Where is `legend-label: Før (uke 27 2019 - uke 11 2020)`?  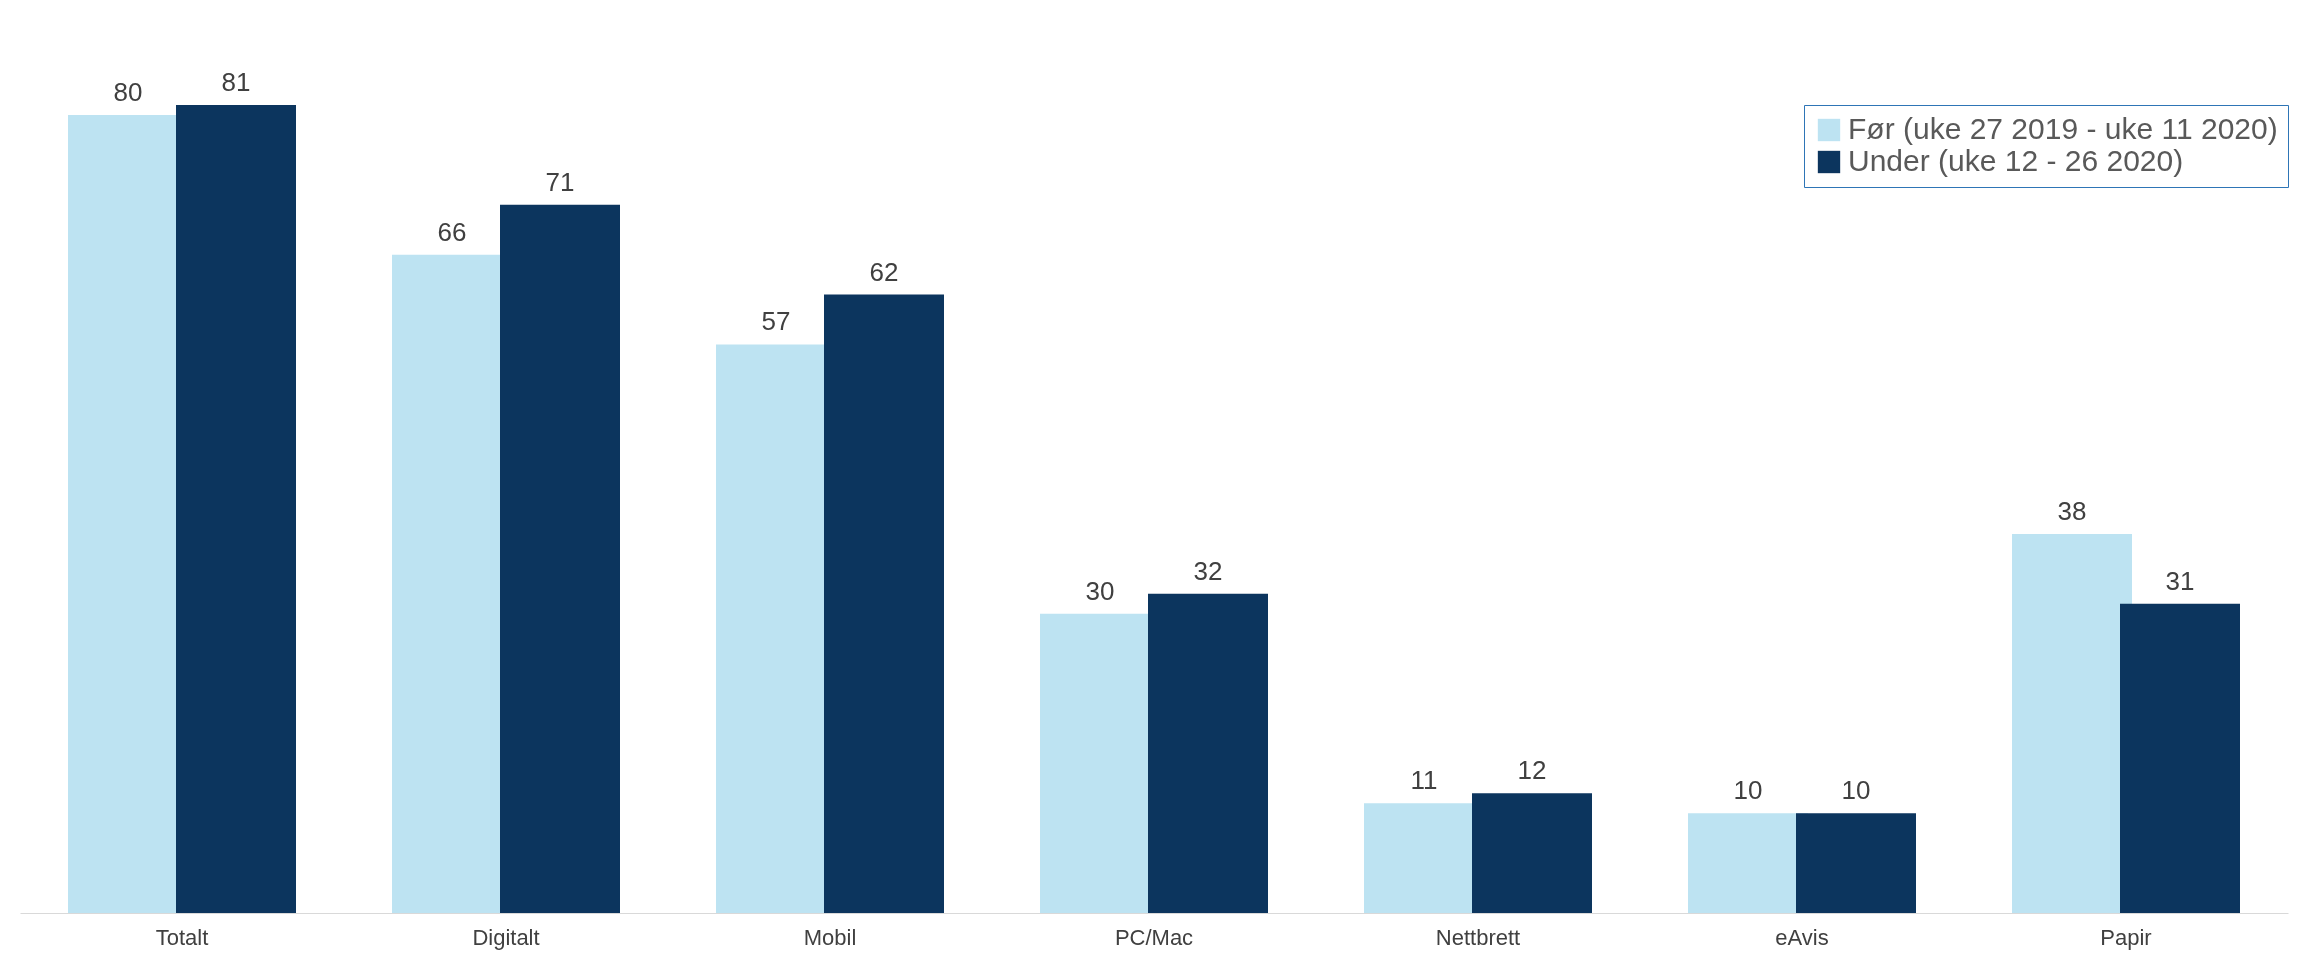
legend-label: Før (uke 27 2019 - uke 11 2020) is located at coordinates (2063, 128).